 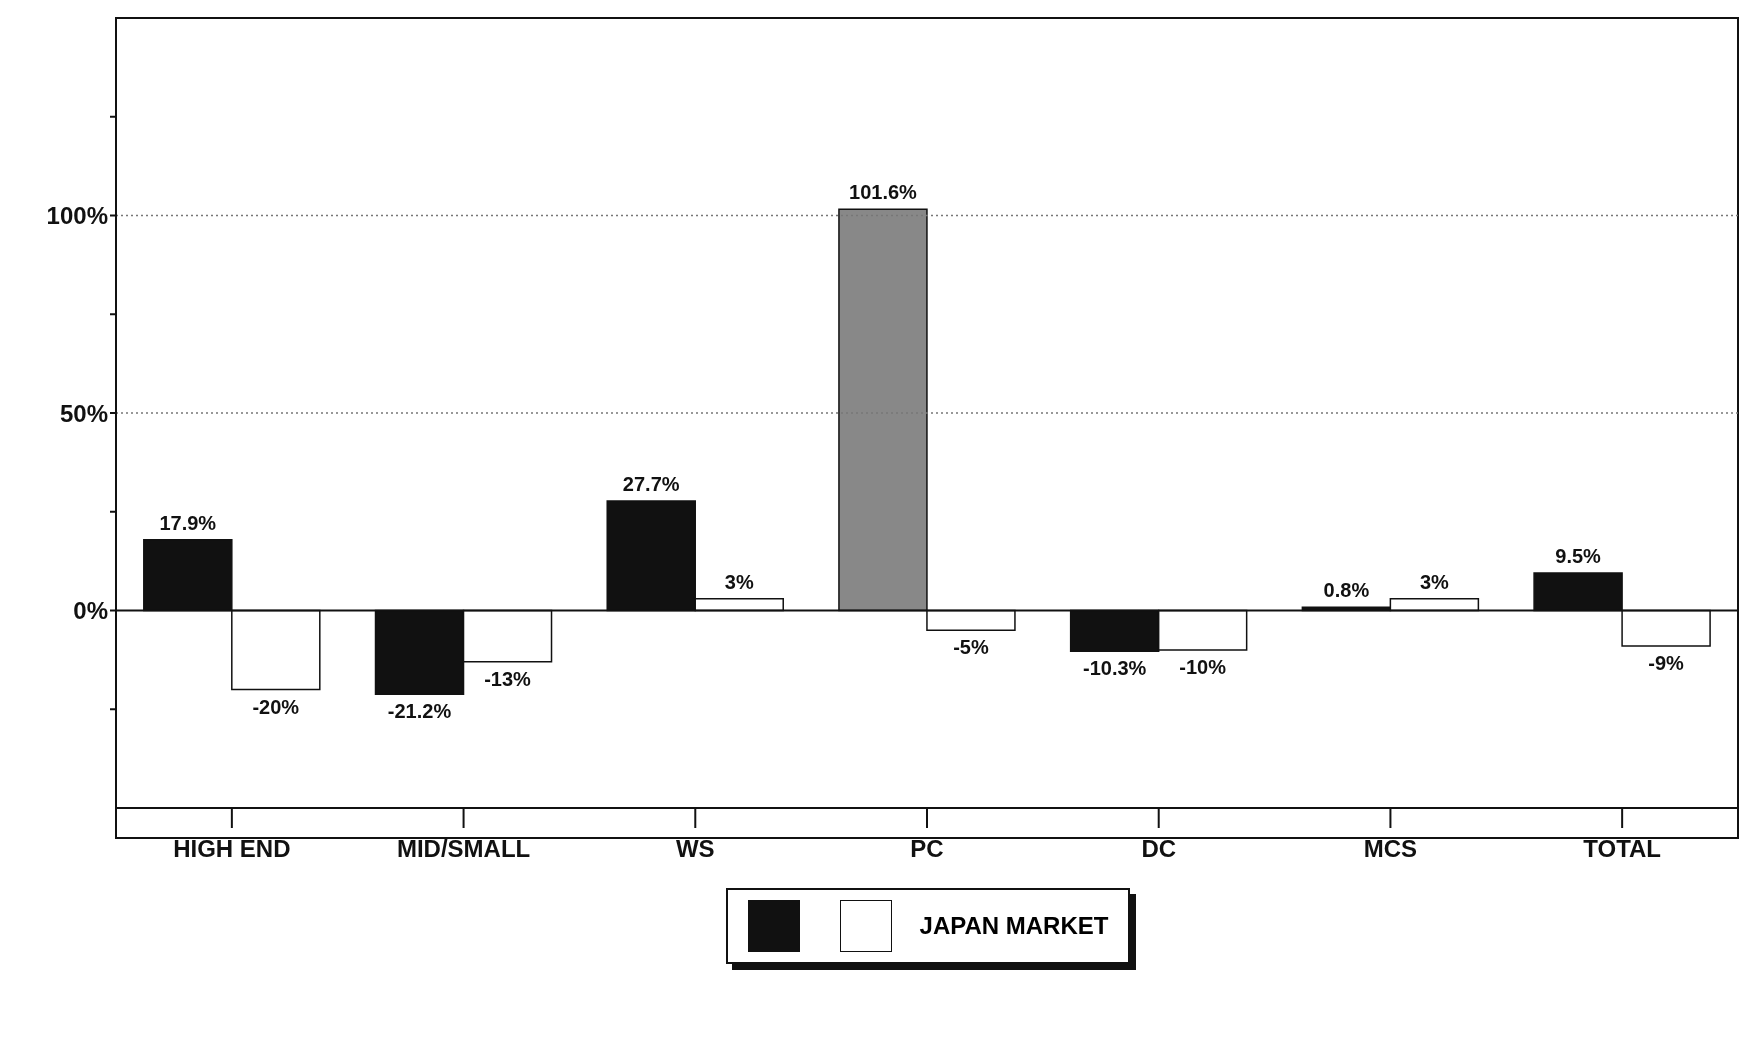 What do you see at coordinates (1346, 590) in the screenshot?
I see `data-label: 0.8%` at bounding box center [1346, 590].